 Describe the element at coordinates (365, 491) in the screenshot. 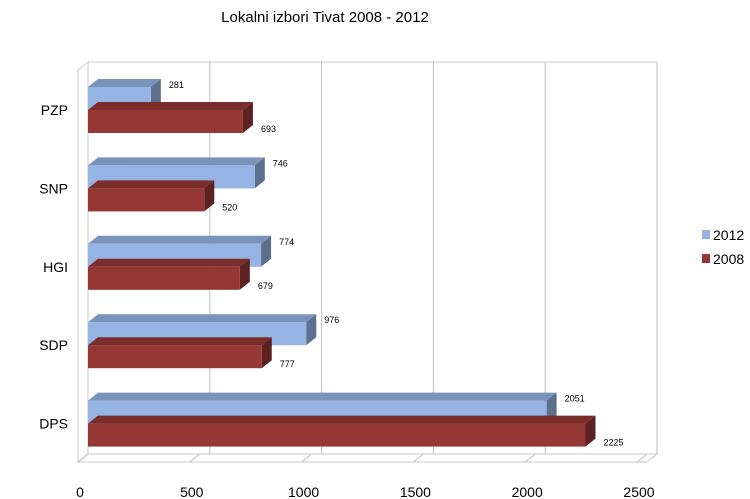

I see `x-axis-ticks: 0 500 1000 1500 2000 2500` at that location.